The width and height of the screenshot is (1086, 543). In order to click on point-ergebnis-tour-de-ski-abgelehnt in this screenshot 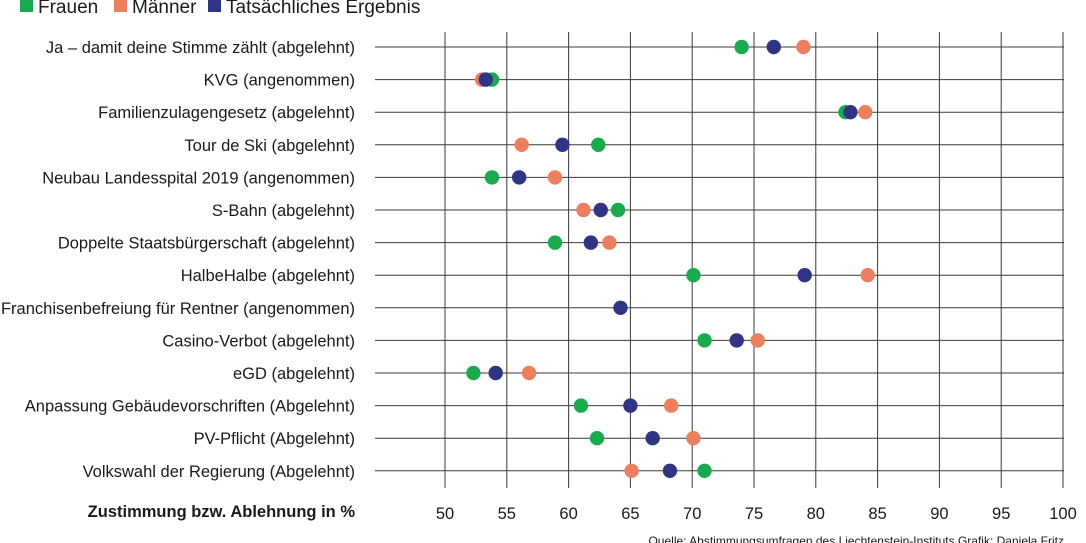, I will do `click(562, 144)`.